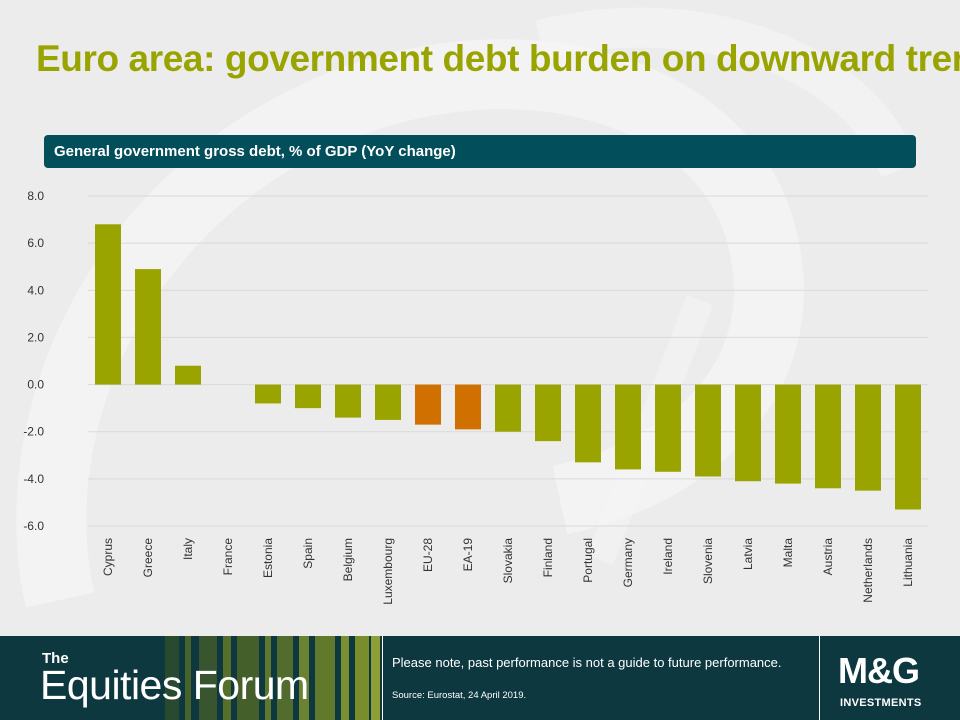 This screenshot has height=720, width=960. Describe the element at coordinates (788, 553) in the screenshot. I see `x-tick-label: Malta` at that location.